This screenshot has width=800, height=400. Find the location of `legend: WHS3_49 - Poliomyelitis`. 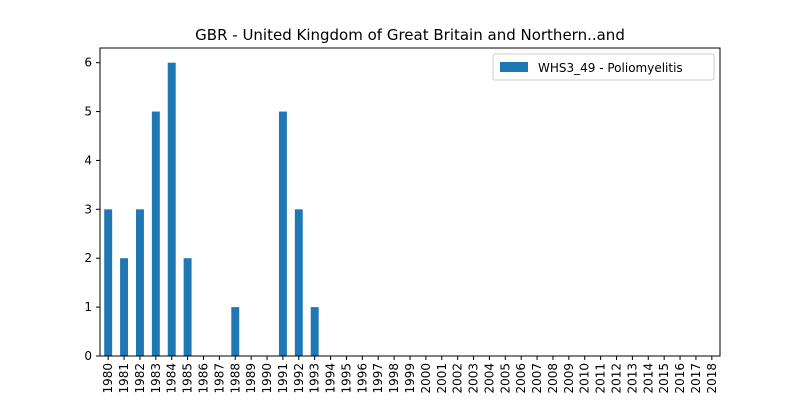

legend: WHS3_49 - Poliomyelitis is located at coordinates (603, 67).